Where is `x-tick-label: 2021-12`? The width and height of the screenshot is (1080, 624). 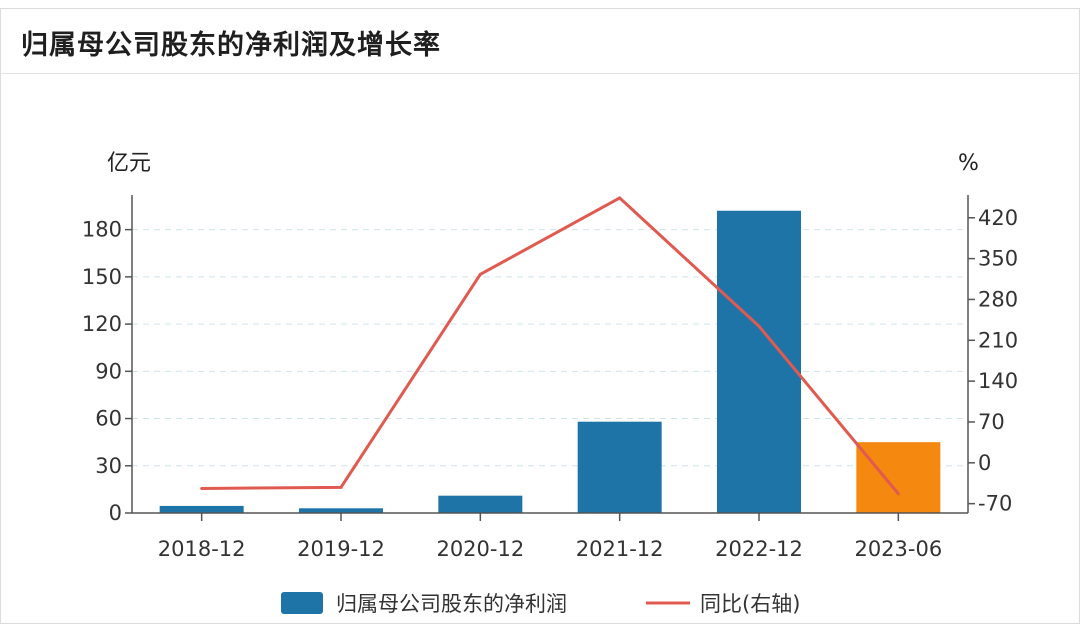 x-tick-label: 2021-12 is located at coordinates (620, 549).